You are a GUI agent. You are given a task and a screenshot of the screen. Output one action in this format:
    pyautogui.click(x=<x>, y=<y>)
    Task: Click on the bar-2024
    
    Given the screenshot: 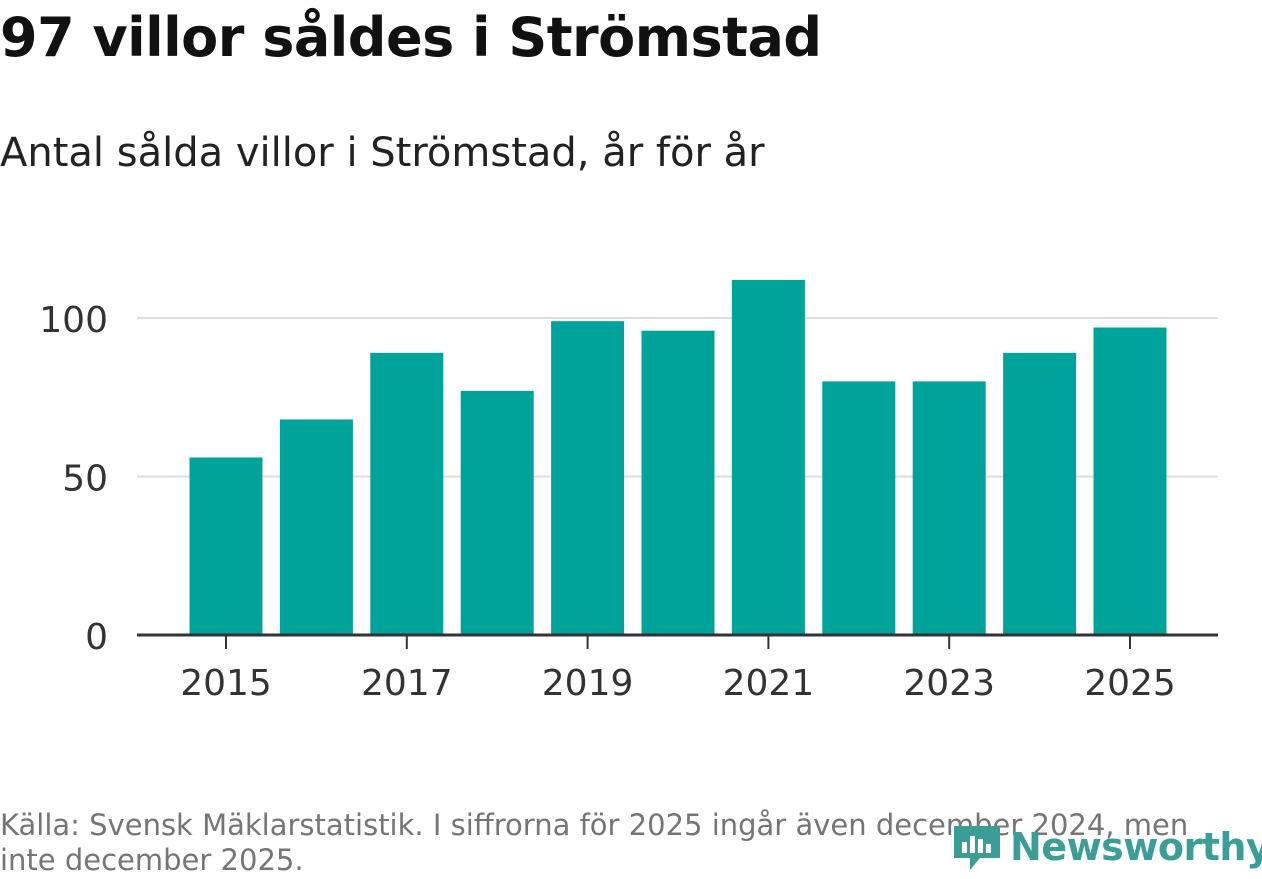 What is the action you would take?
    pyautogui.click(x=1040, y=493)
    